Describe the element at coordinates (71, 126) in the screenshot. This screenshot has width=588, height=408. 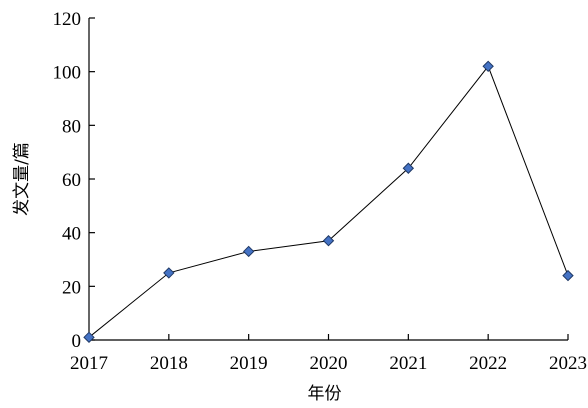
I see `y-tick-label: 80` at that location.